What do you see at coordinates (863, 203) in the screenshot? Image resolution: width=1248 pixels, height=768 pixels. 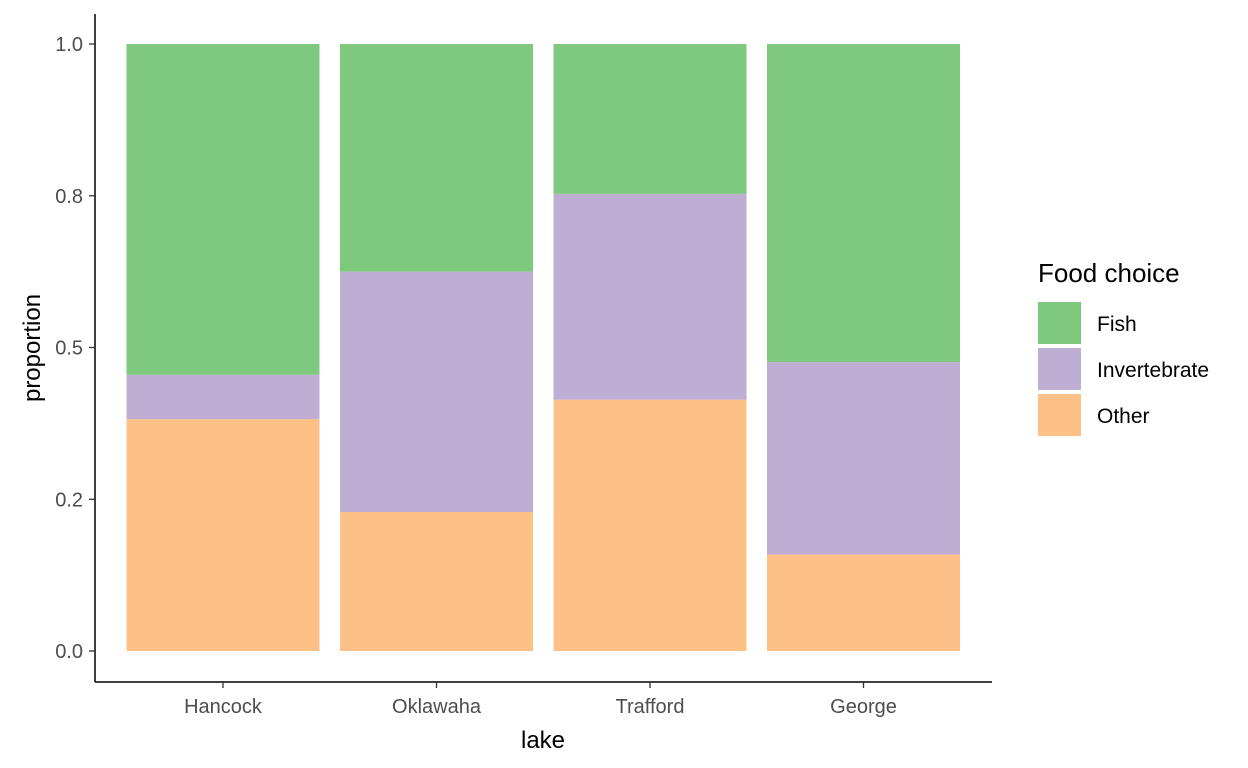 I see `bar-segment-fish-george` at bounding box center [863, 203].